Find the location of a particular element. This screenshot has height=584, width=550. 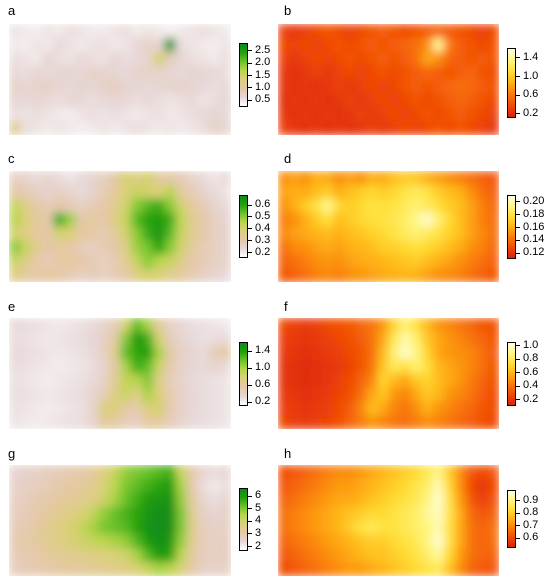

colorbar-gradient is located at coordinates (243, 75).